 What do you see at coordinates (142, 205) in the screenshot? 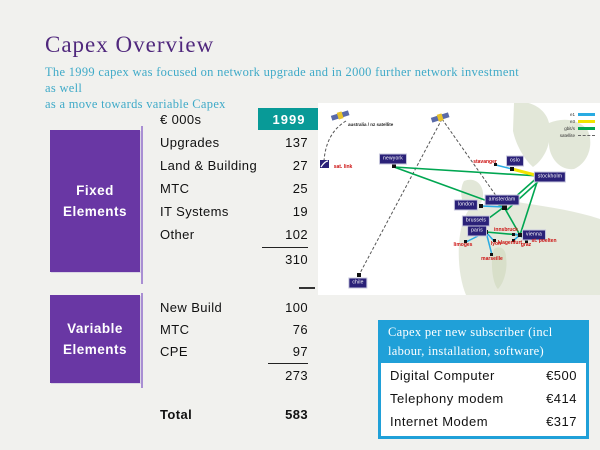
I see `table-left-rule-top` at bounding box center [142, 205].